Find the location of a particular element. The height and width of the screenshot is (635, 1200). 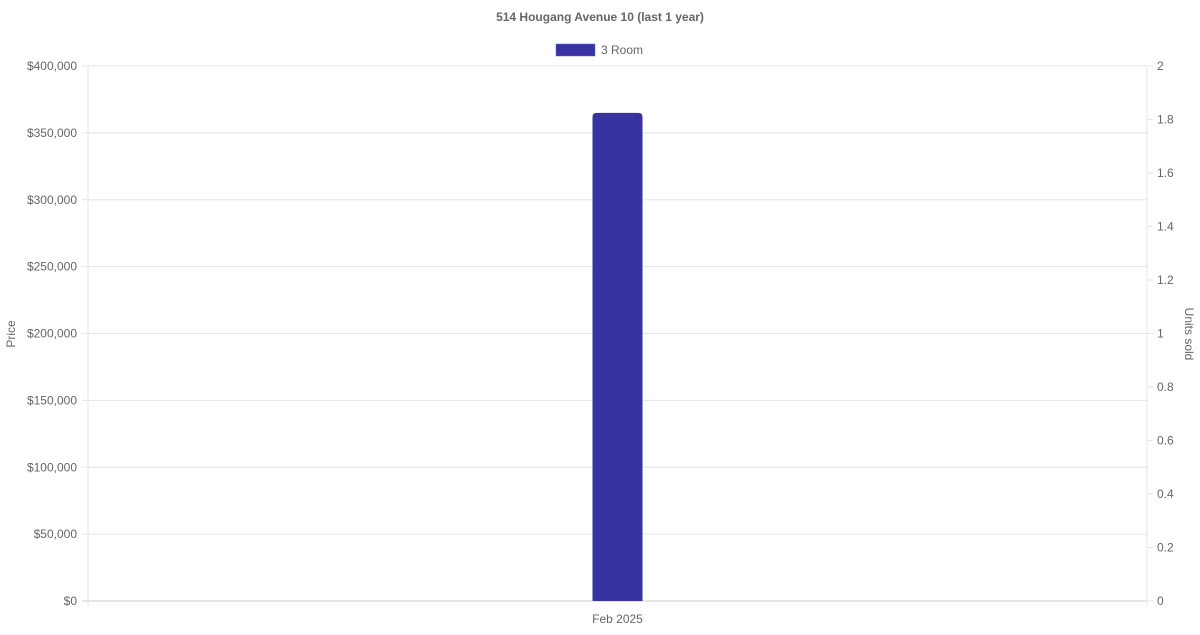

y-tick-label: $300,000 is located at coordinates (52, 200).